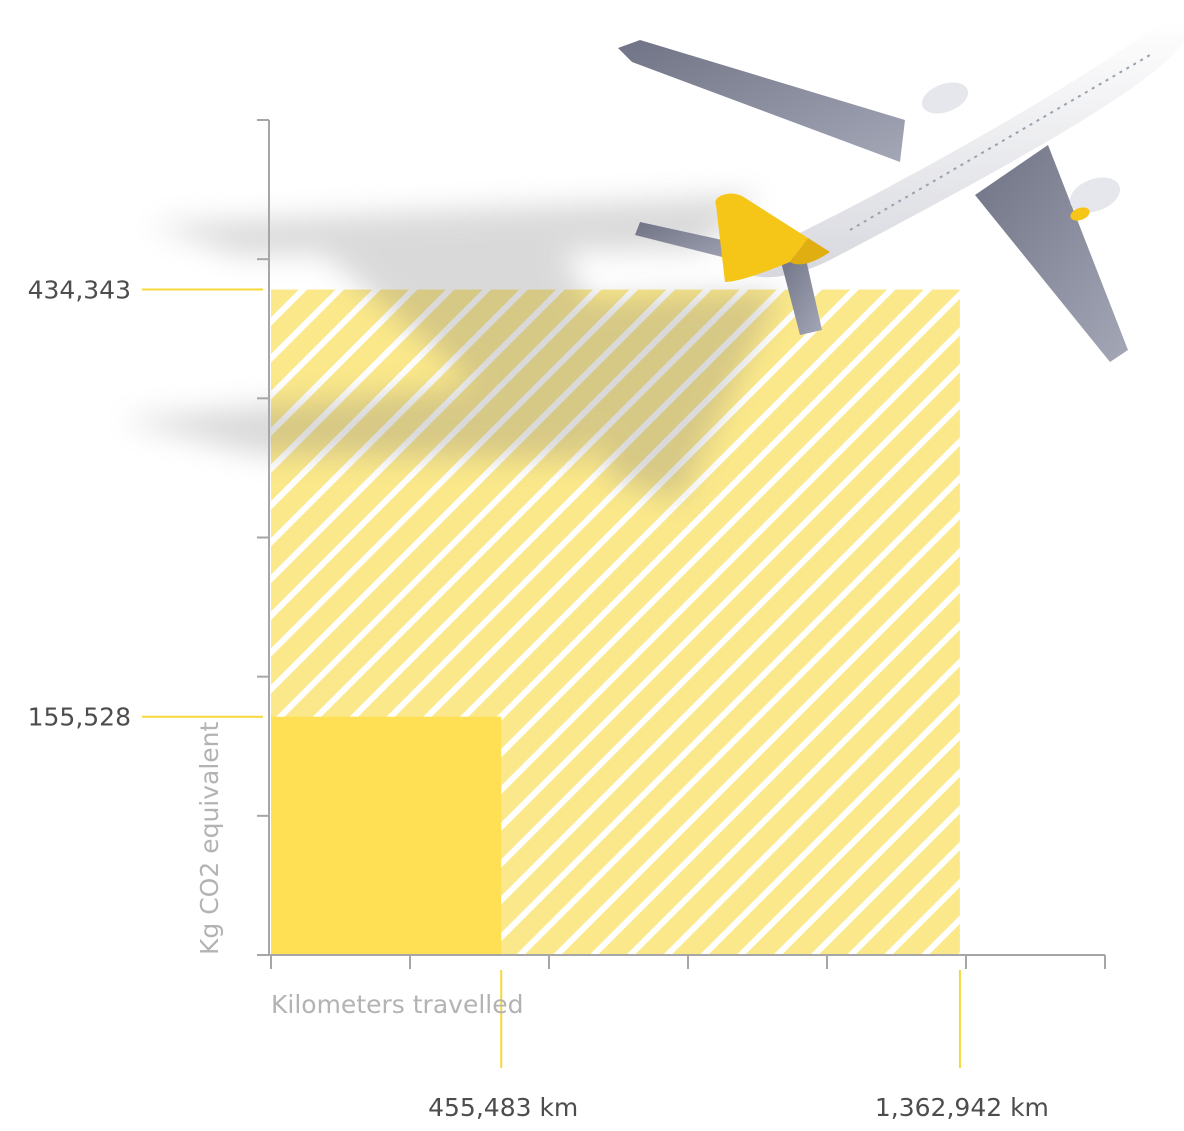 This screenshot has height=1131, width=1184. I want to click on area-solid, so click(386, 835).